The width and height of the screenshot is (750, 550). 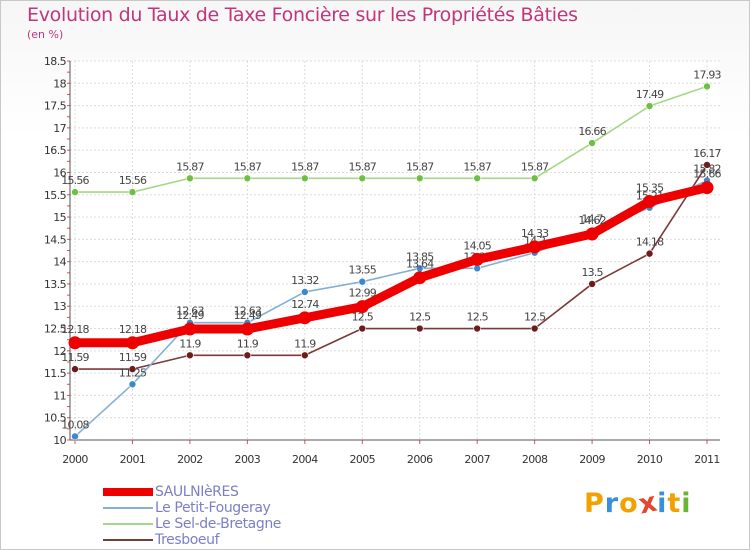 I want to click on y-tick-label: 18.5, so click(x=55, y=61).